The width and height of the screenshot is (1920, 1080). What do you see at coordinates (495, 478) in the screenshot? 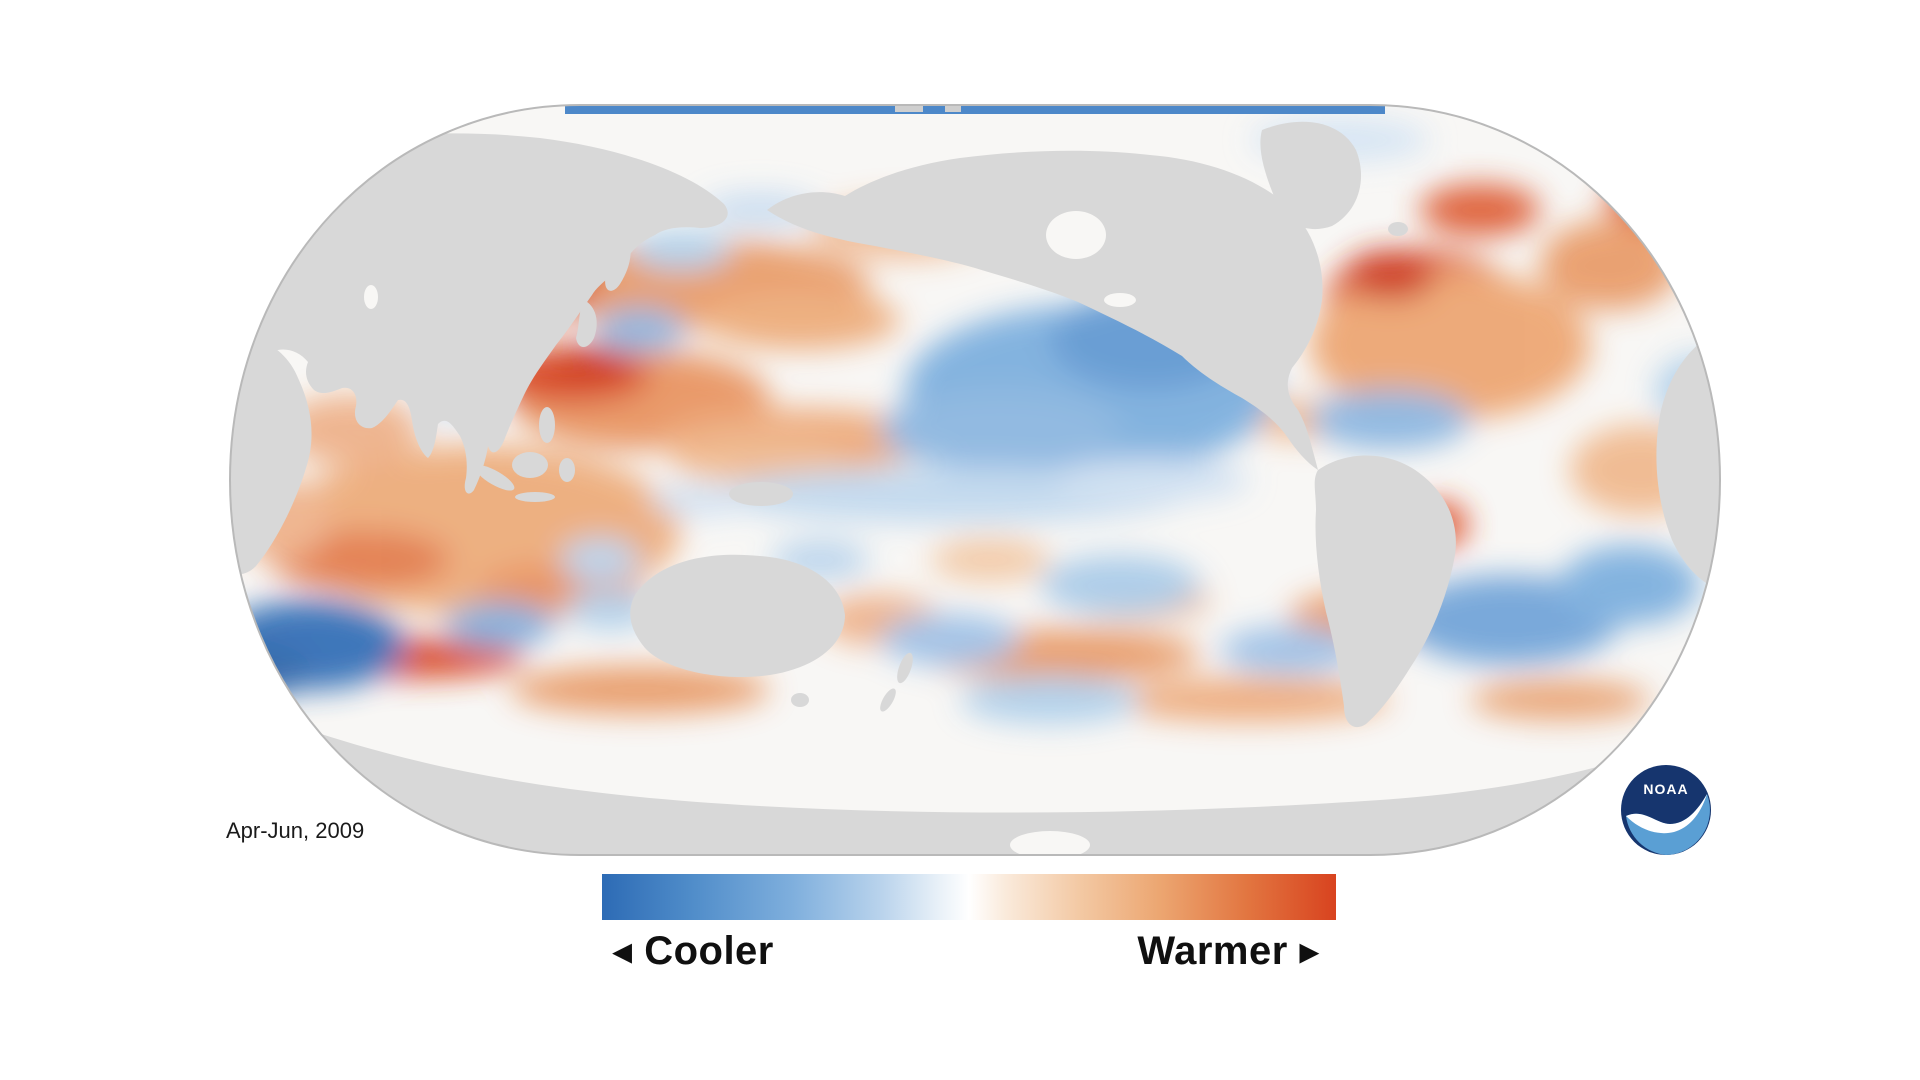
I see `sumatra` at bounding box center [495, 478].